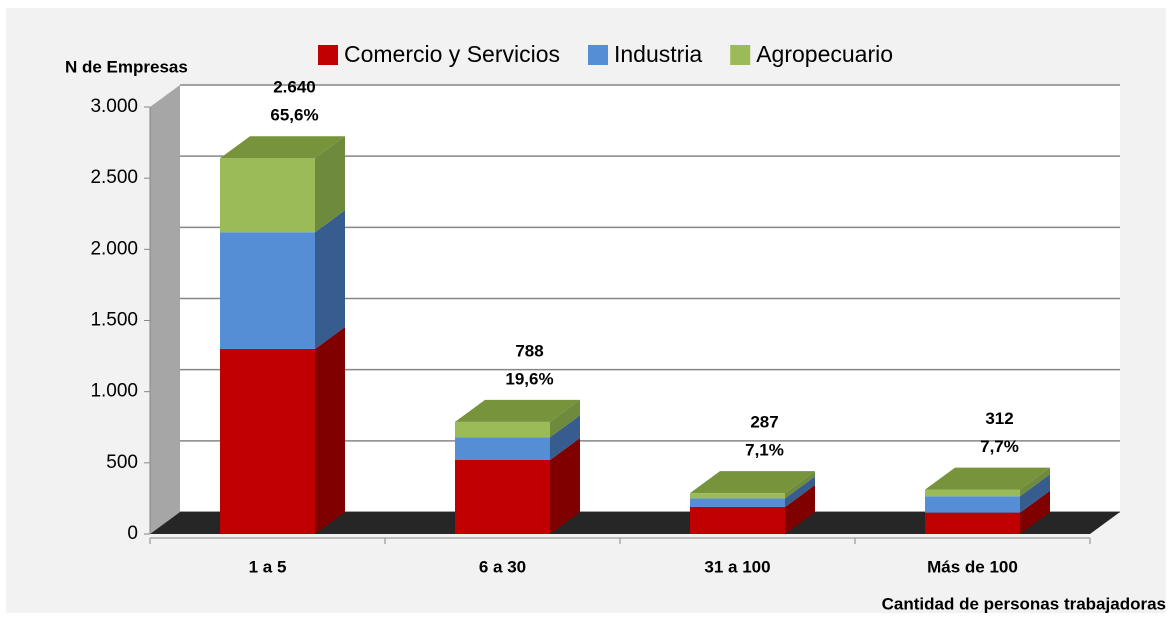 This screenshot has width=1172, height=621. What do you see at coordinates (764, 450) in the screenshot?
I see `percent-label: 7,1%` at bounding box center [764, 450].